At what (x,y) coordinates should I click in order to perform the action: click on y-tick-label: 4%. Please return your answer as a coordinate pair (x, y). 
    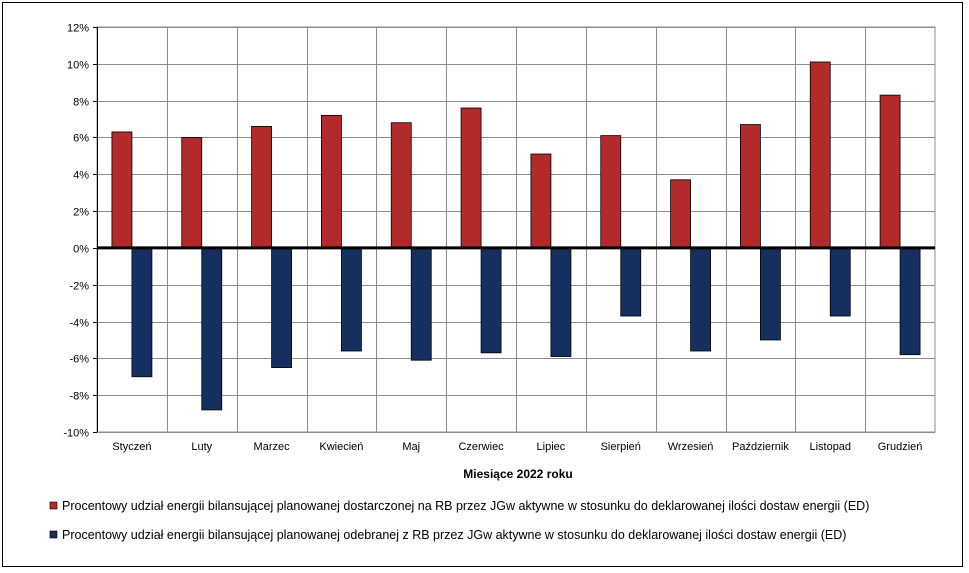
    Looking at the image, I should click on (81, 176).